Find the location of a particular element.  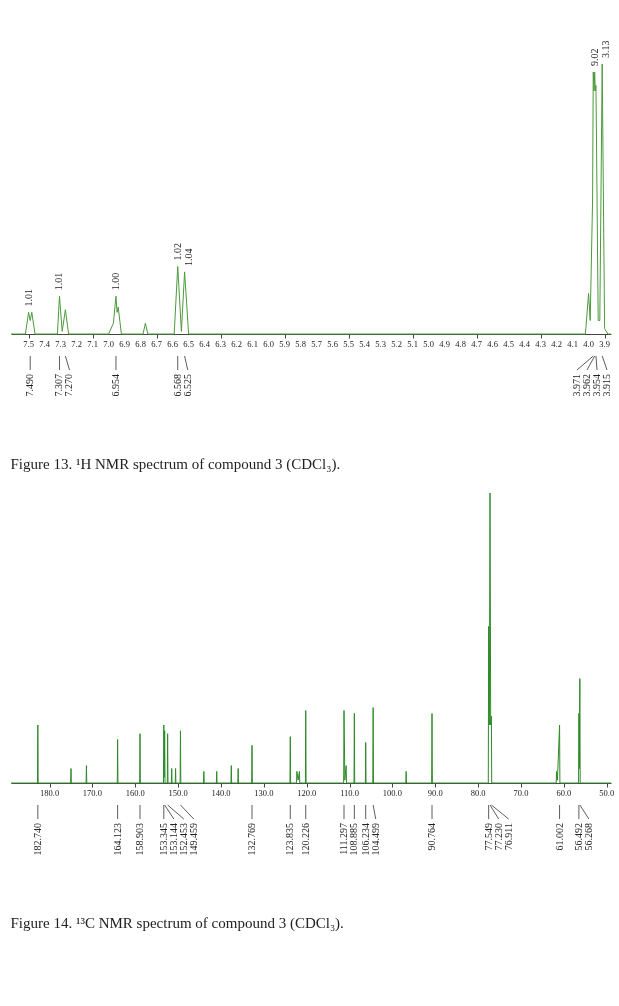

x-tick-label: 4.7 is located at coordinates (476, 344).